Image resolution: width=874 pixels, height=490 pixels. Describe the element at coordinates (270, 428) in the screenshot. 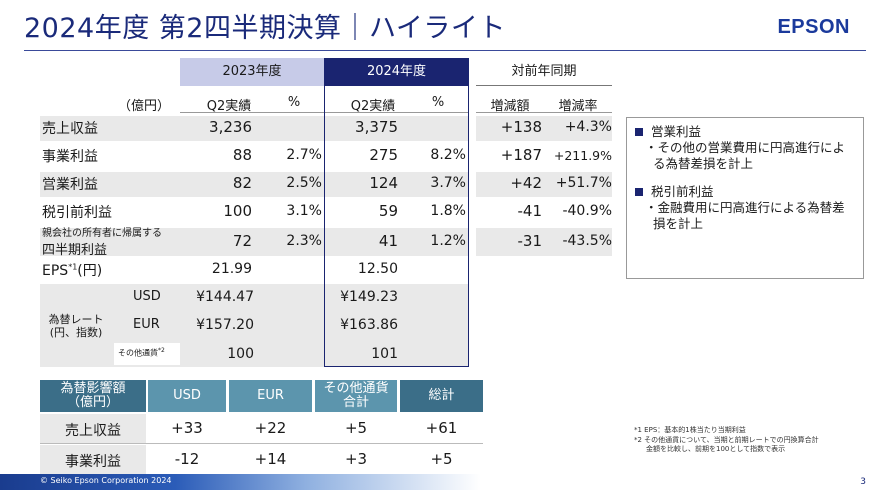

I see `fx-impact-sales-eur: +22` at that location.